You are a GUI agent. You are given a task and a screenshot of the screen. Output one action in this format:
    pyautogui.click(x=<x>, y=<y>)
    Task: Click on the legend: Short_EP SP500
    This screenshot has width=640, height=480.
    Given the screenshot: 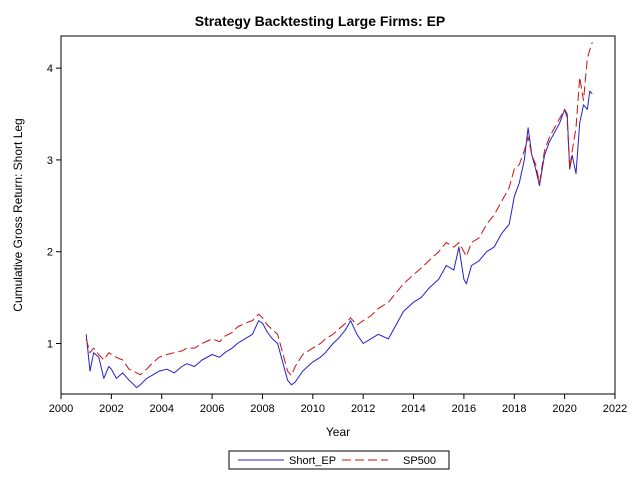 What is the action you would take?
    pyautogui.click(x=339, y=460)
    